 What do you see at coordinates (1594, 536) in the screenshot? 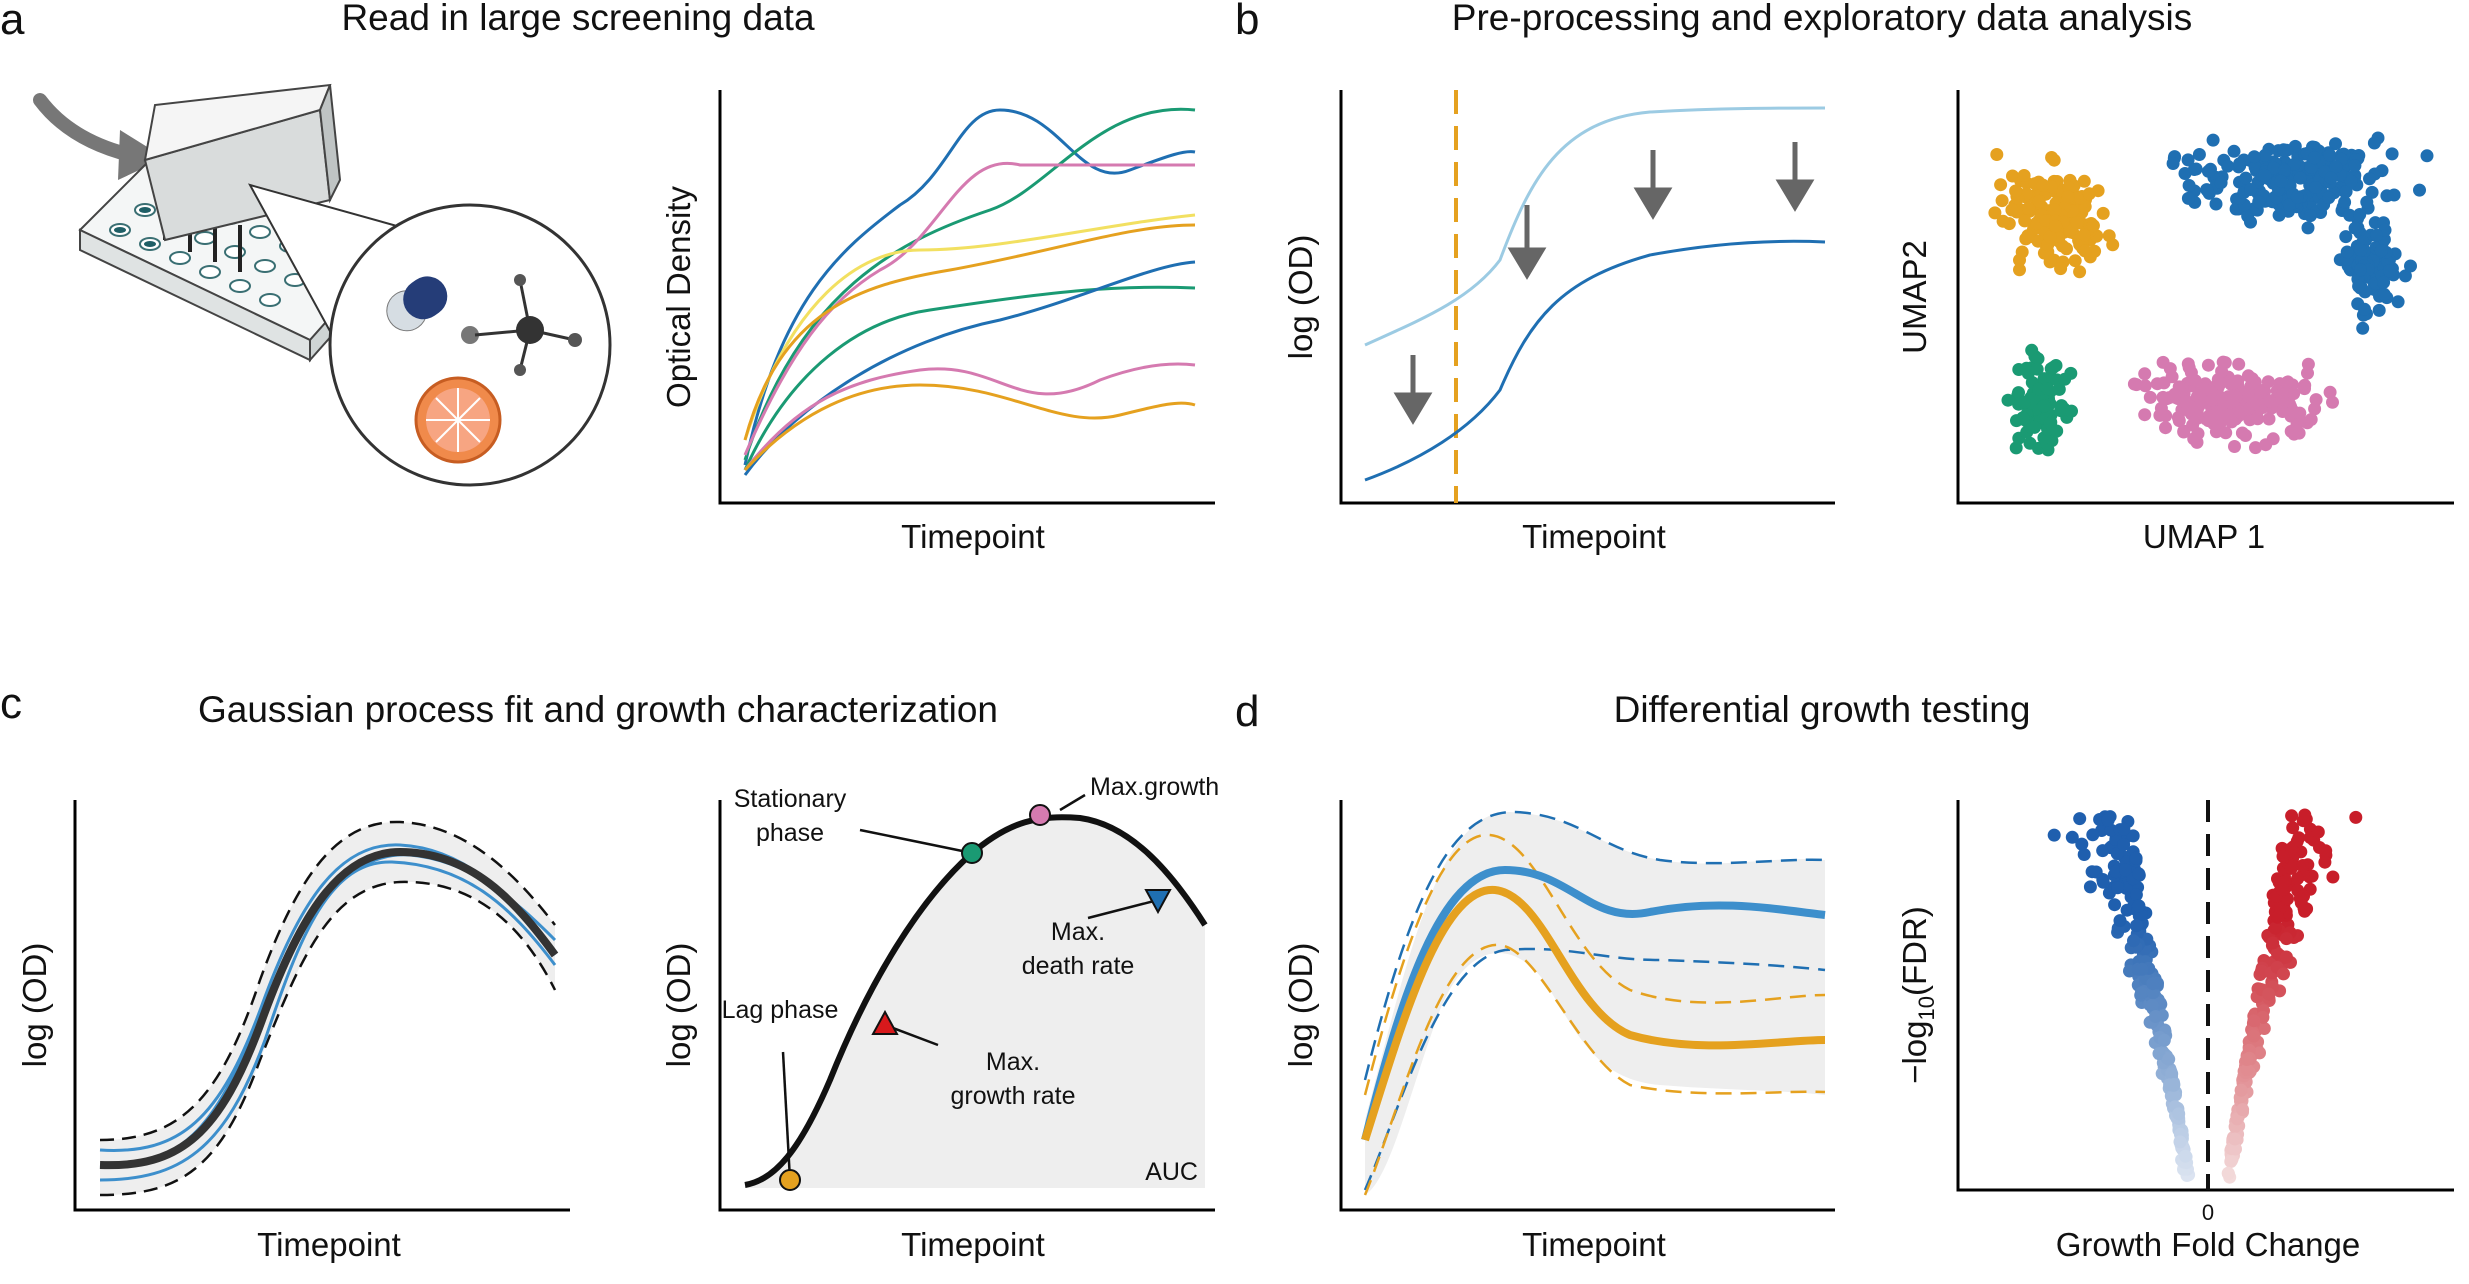
I see `x-axis-label-b: Timepoint` at bounding box center [1594, 536].